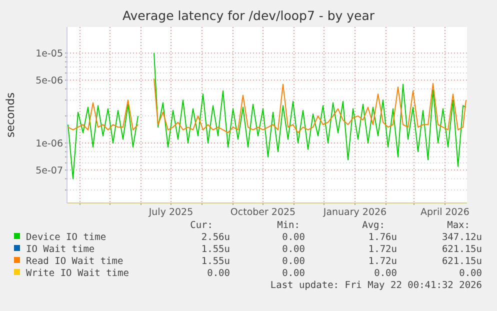 The width and height of the screenshot is (497, 311). What do you see at coordinates (288, 225) in the screenshot?
I see `text: Min:` at bounding box center [288, 225].